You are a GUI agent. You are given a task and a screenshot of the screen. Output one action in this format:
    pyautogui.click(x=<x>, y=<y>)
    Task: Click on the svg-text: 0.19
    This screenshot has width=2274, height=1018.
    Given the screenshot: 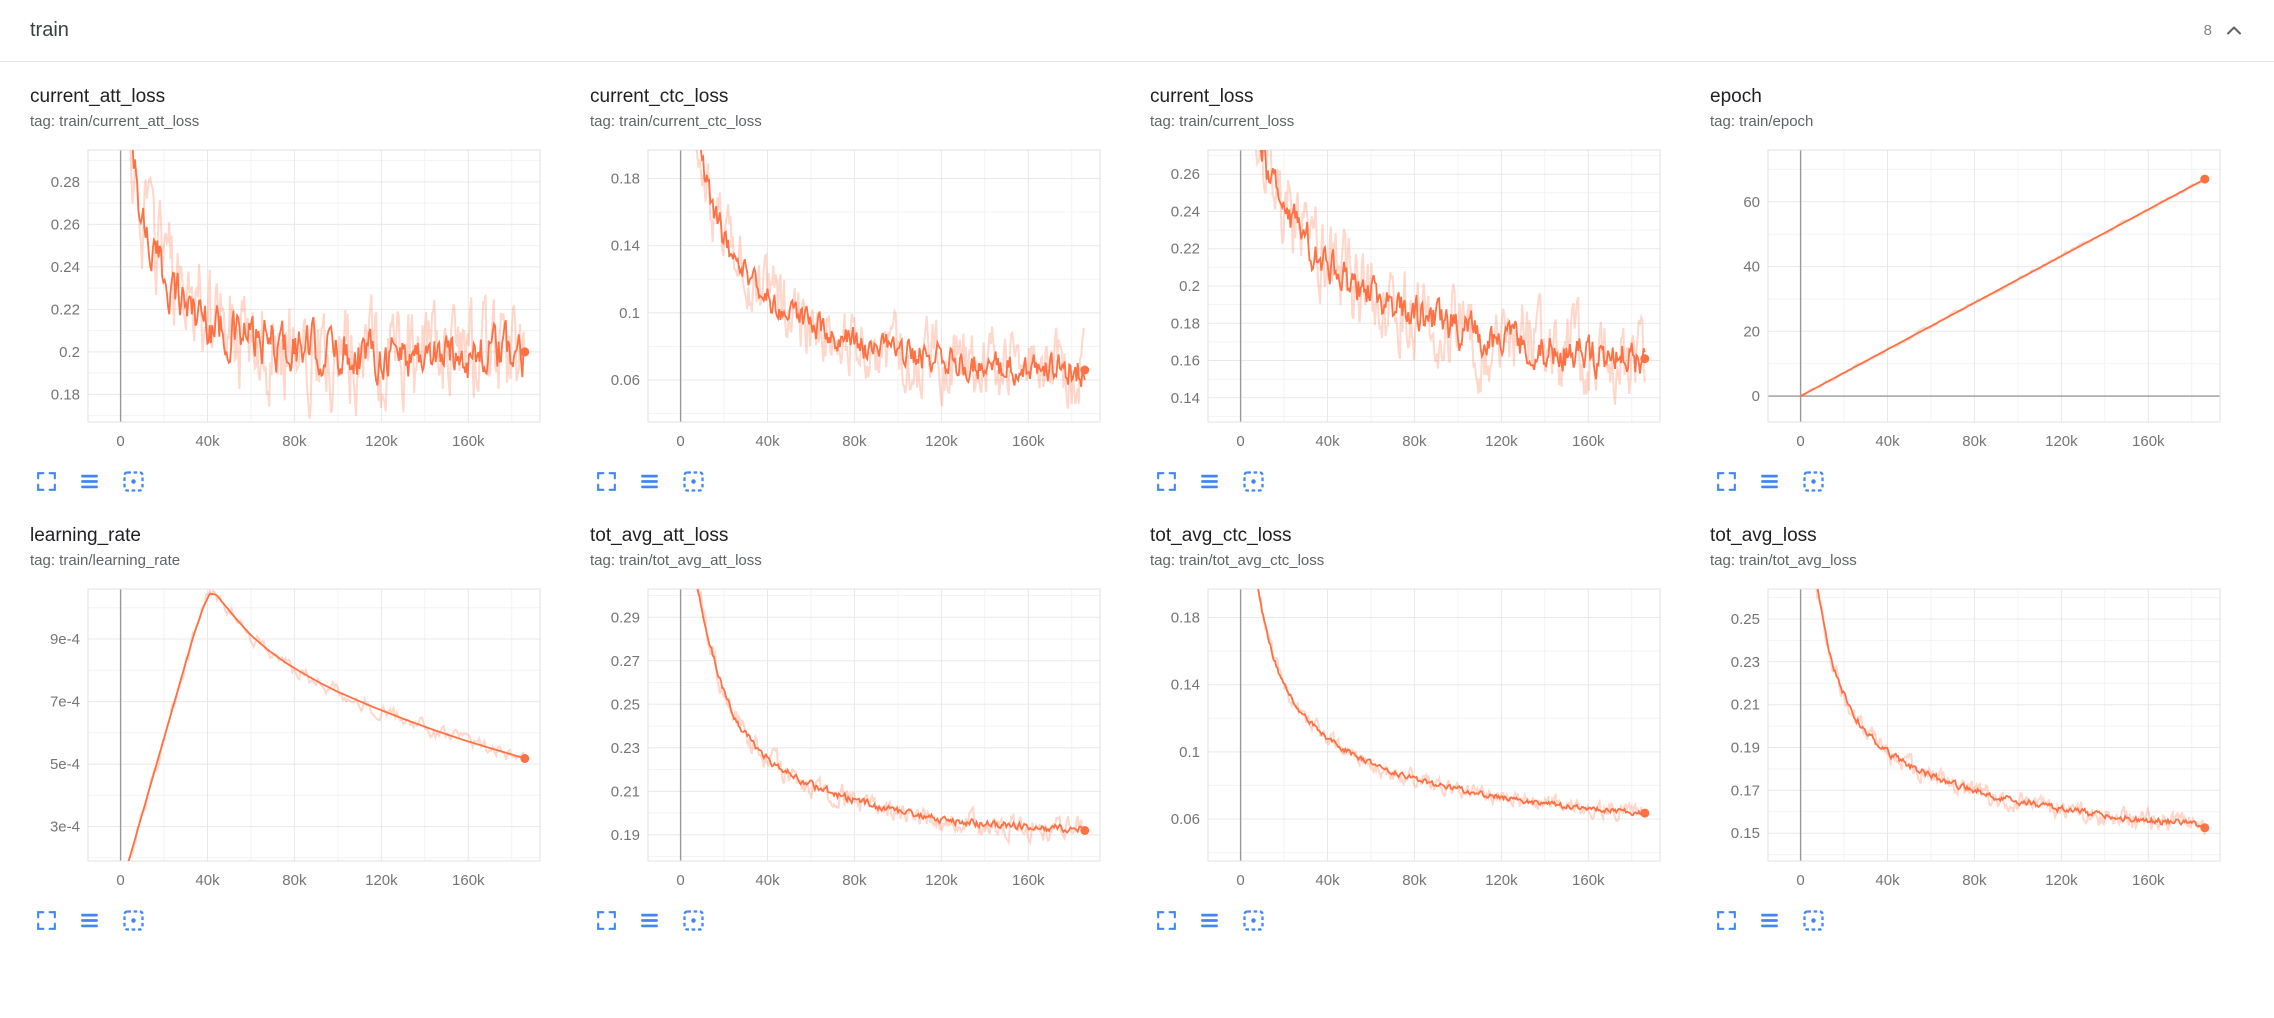 What is the action you would take?
    pyautogui.click(x=625, y=835)
    